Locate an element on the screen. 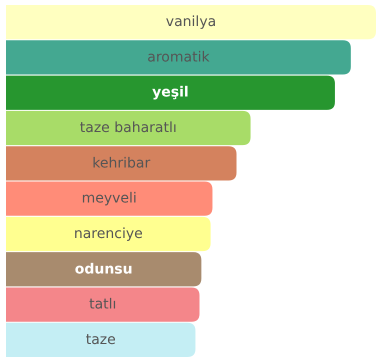 Image resolution: width=386 pixels, height=362 pixels. y-tick-label: taze is located at coordinates (101, 340).